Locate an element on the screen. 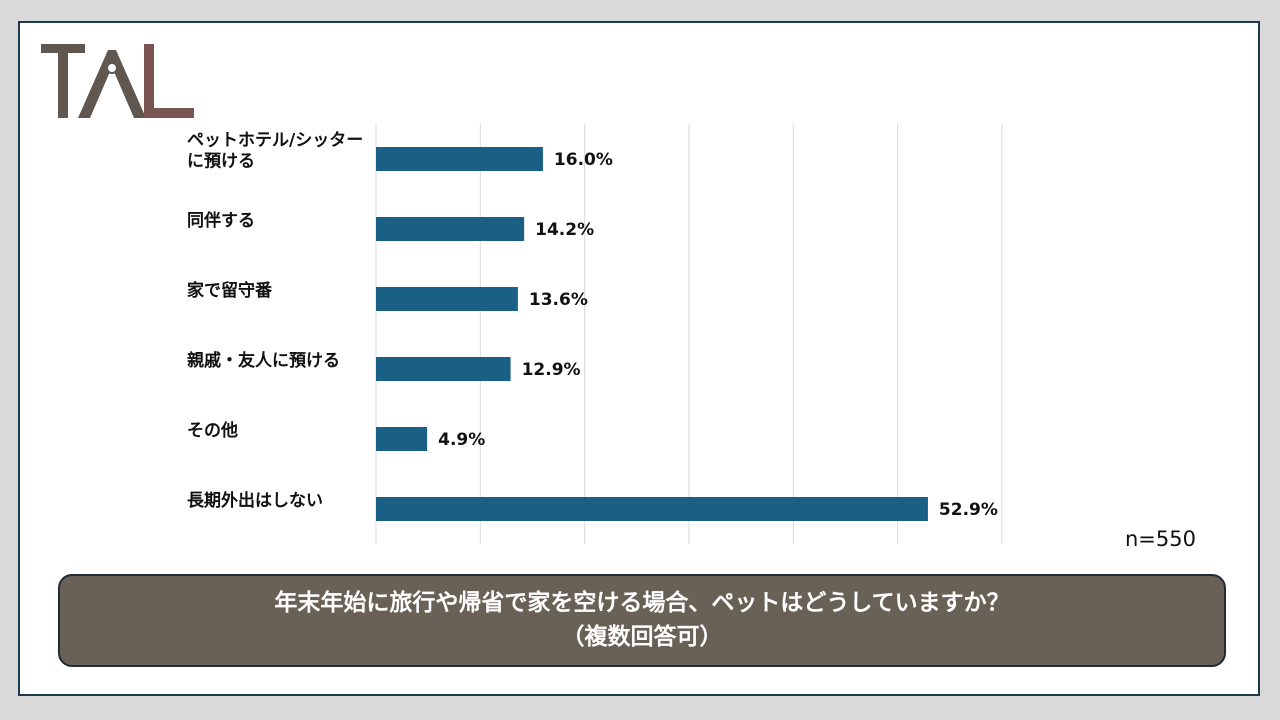 Image resolution: width=1280 pixels, height=720 pixels. category-label: 親戚・友人に預ける is located at coordinates (263, 360).